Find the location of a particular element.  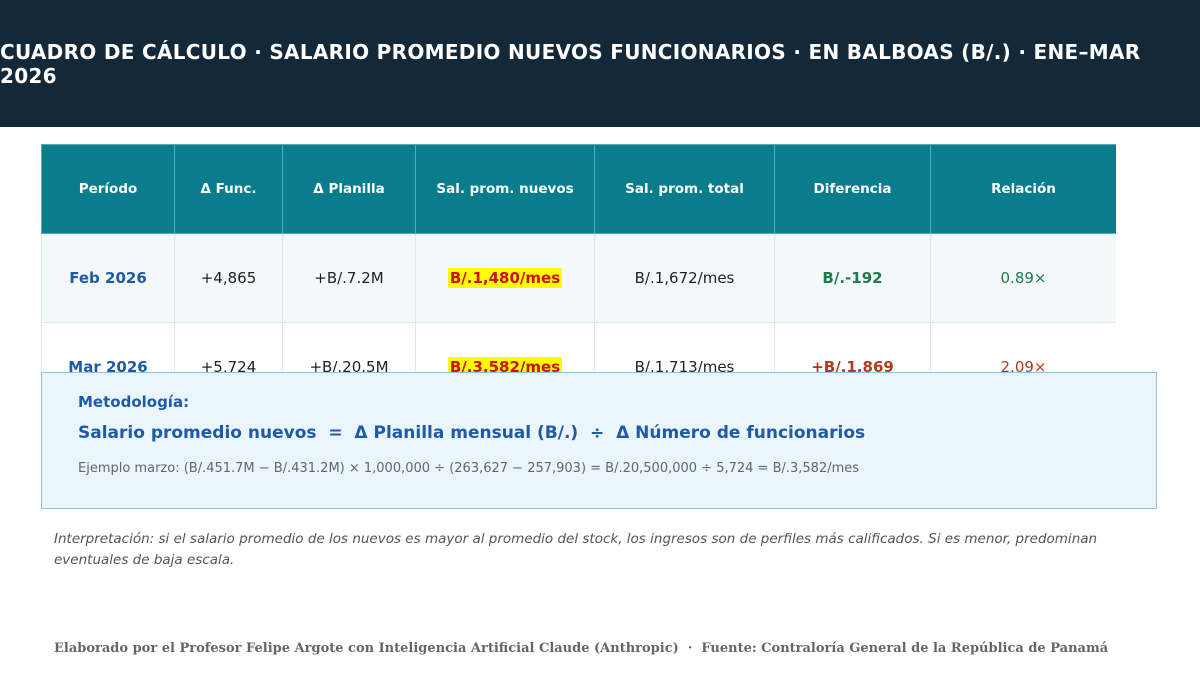

cell-sal-nuevos: B/.1,480/mes is located at coordinates (505, 278).